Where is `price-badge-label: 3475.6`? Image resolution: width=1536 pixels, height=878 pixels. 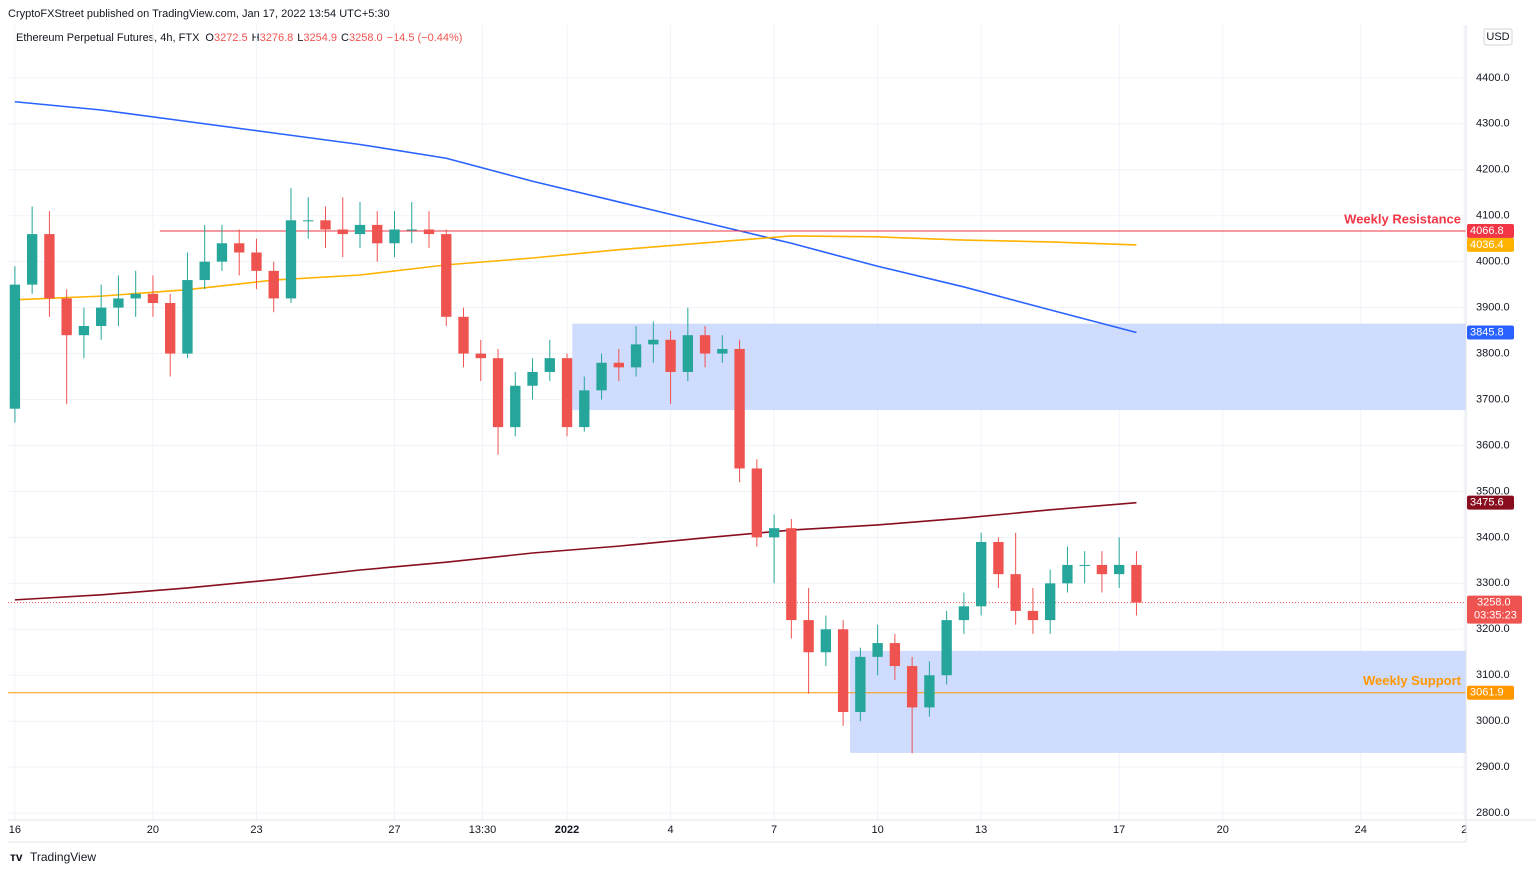
price-badge-label: 3475.6 is located at coordinates (1487, 503).